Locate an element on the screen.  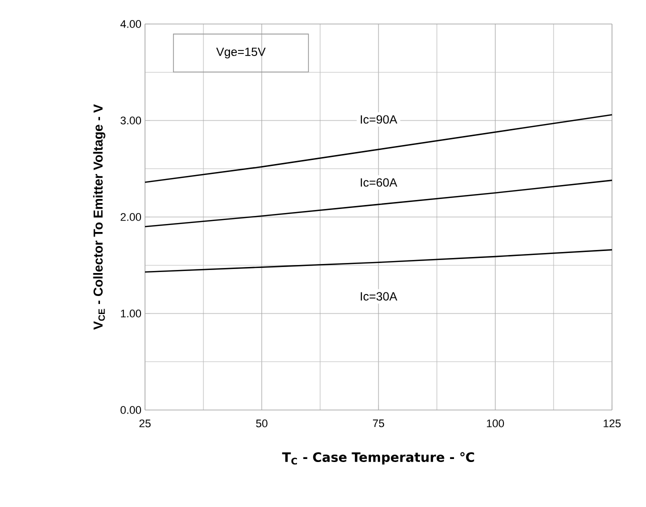
series-label: Ic=90A is located at coordinates (379, 119).